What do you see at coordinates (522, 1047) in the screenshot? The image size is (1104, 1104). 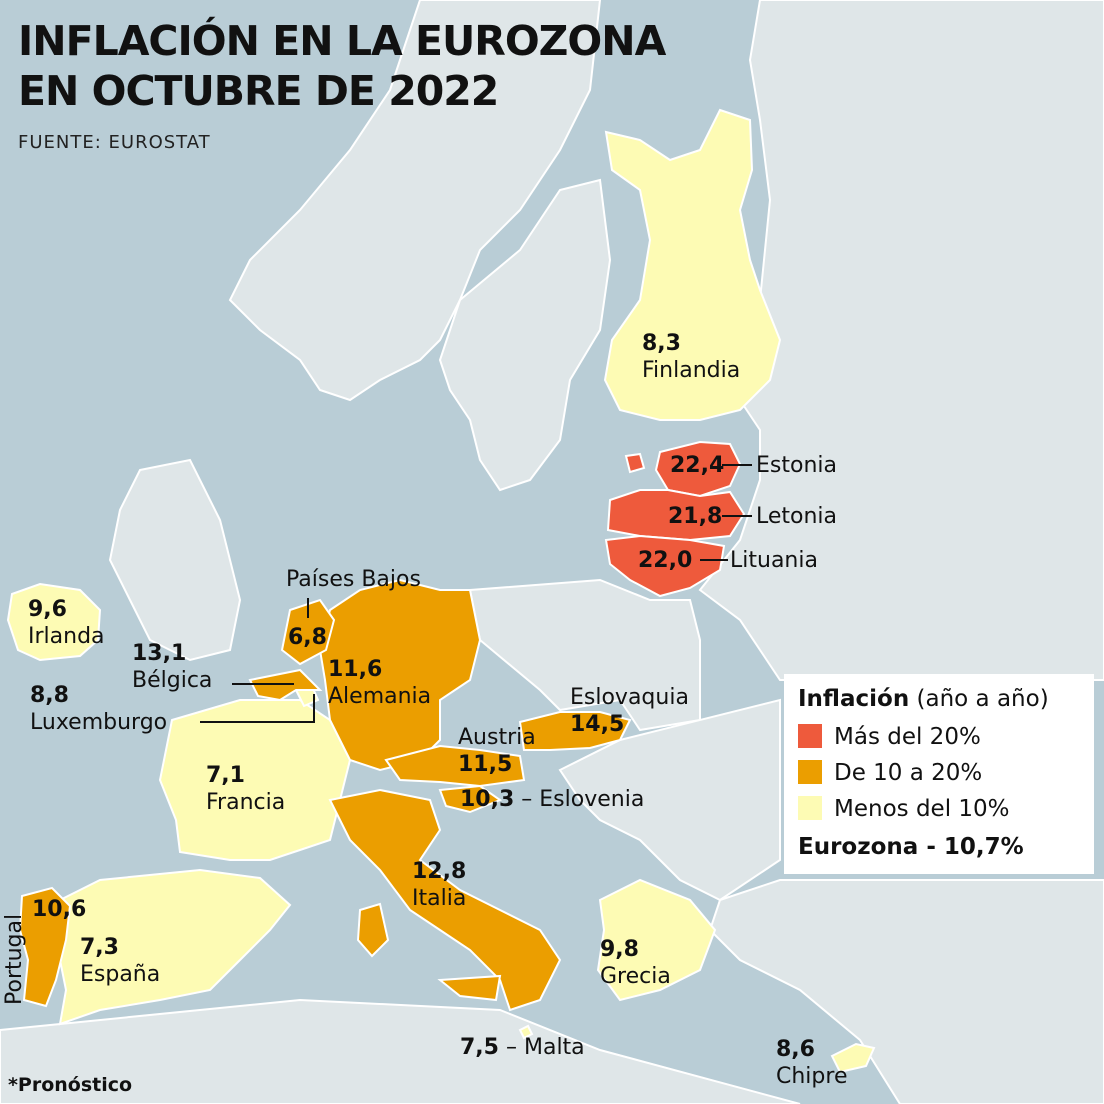 I see `label-malta: 7,5 – Malta` at bounding box center [522, 1047].